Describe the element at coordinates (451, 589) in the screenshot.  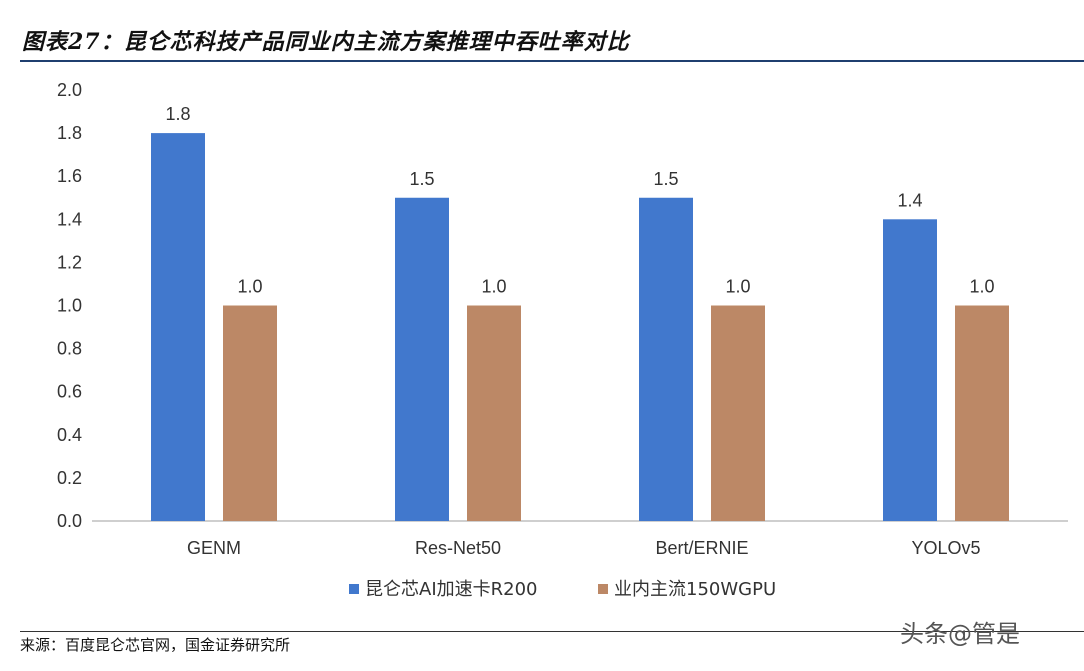
I see `legend-label: 昆仑芯AI加速卡R200` at that location.